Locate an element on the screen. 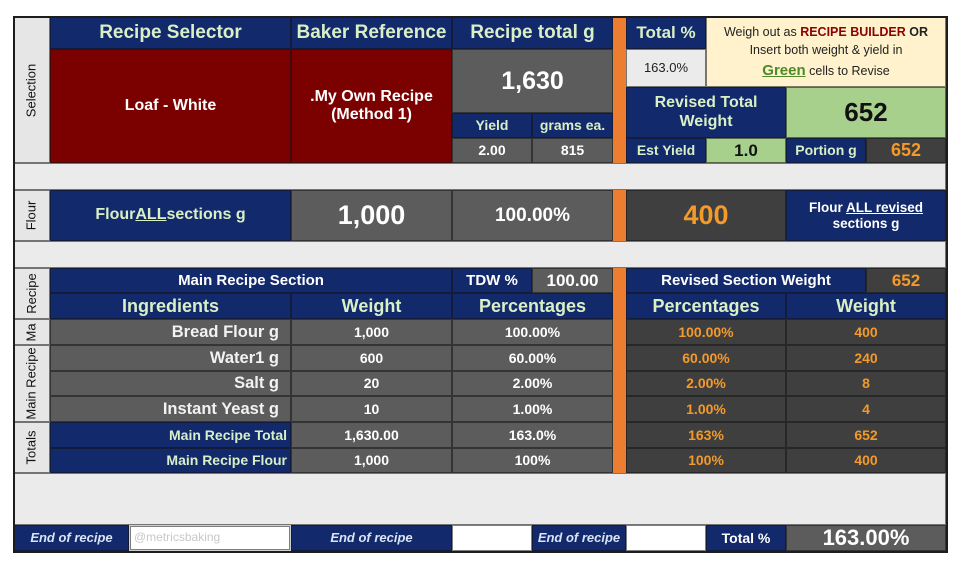  ingredient-name: Salt g is located at coordinates (170, 383).